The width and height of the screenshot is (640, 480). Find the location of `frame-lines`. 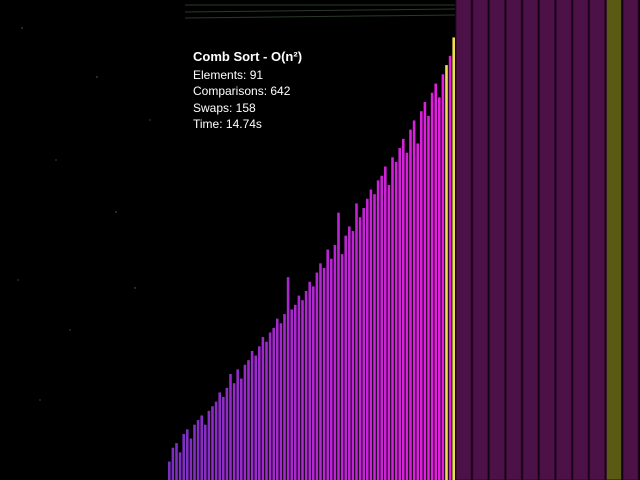

frame-lines is located at coordinates (320, 11).